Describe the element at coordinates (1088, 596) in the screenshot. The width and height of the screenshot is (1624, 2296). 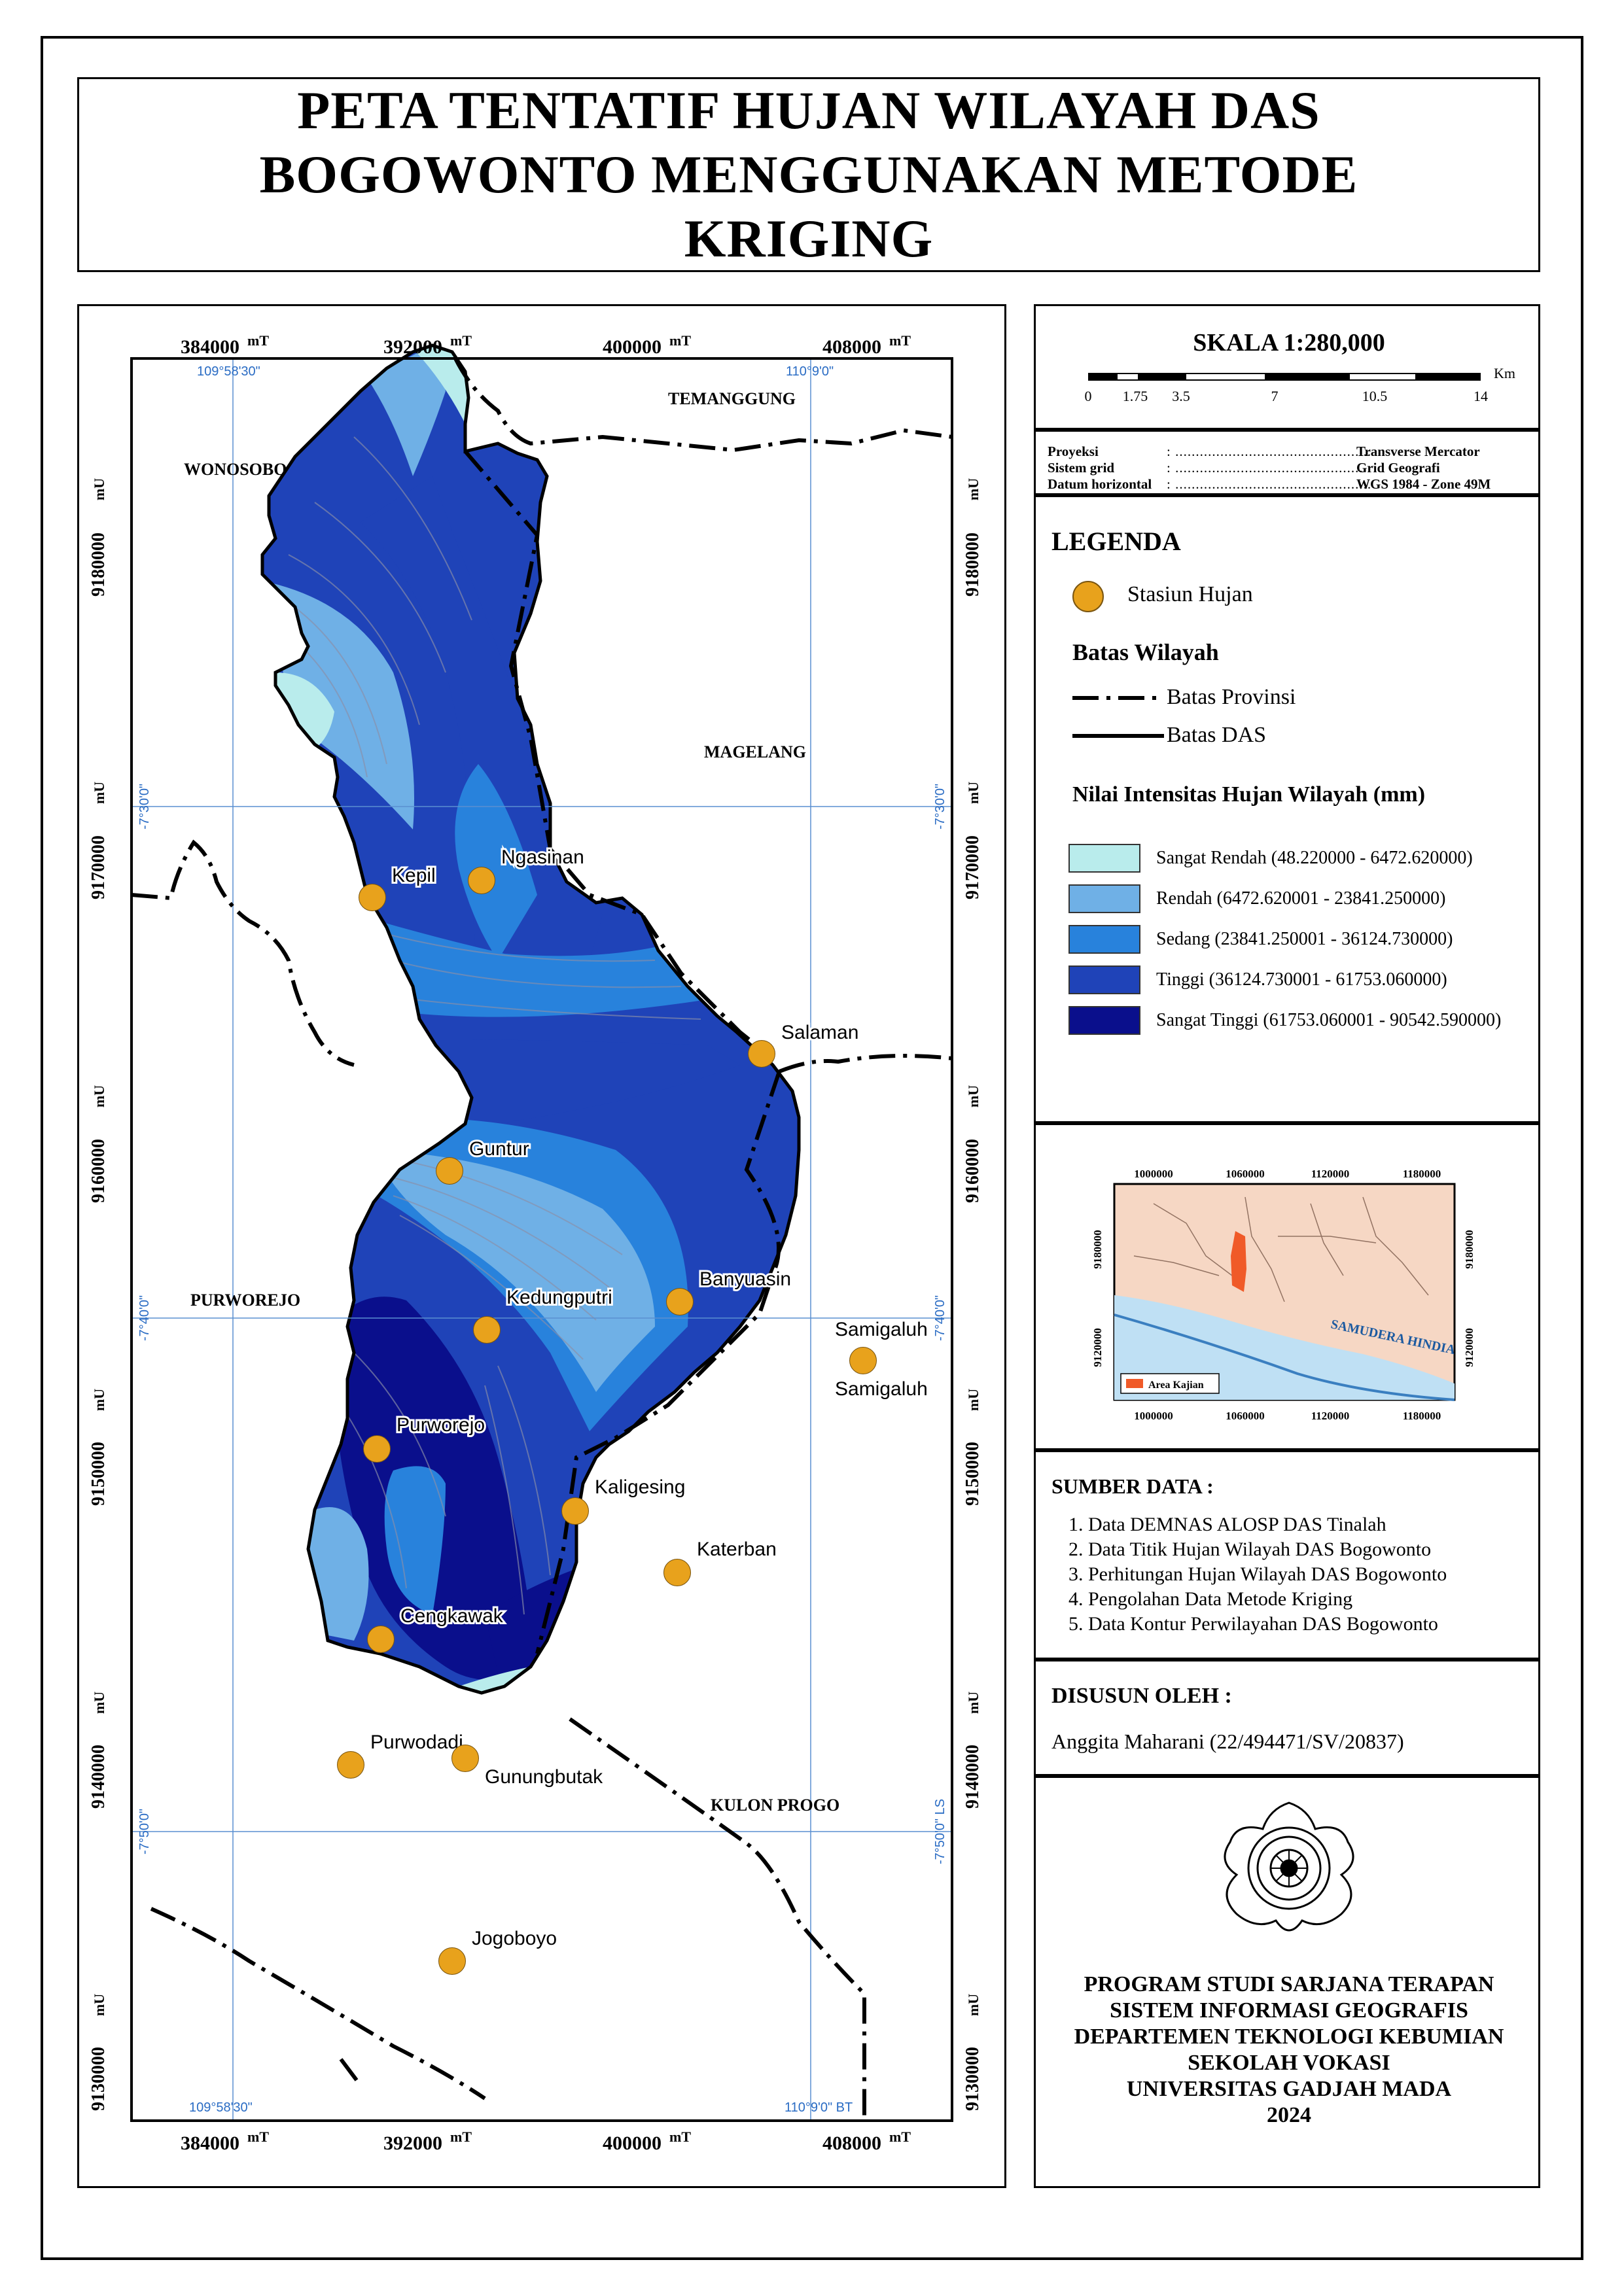
I see `legend-station-marker` at that location.